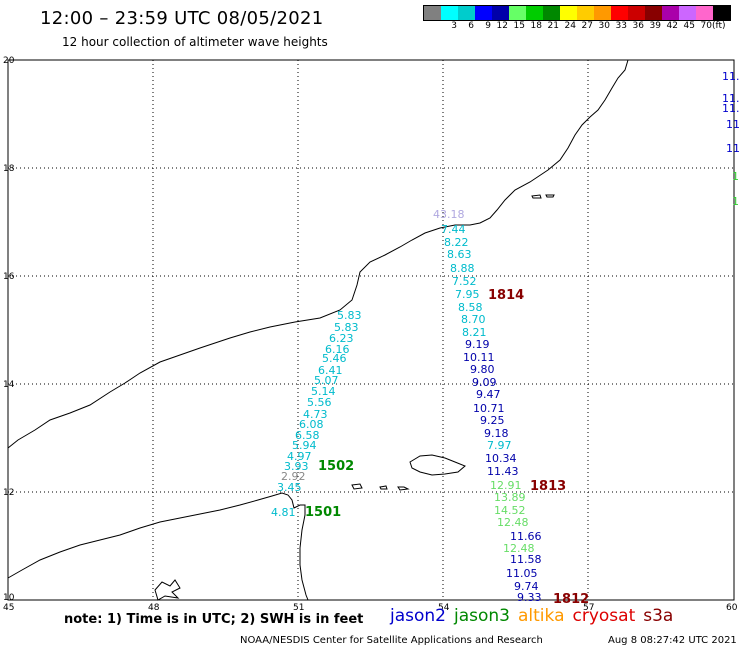 This screenshot has height=650, width=740. What do you see at coordinates (9, 598) in the screenshot?
I see `lat-label: 10` at bounding box center [9, 598].